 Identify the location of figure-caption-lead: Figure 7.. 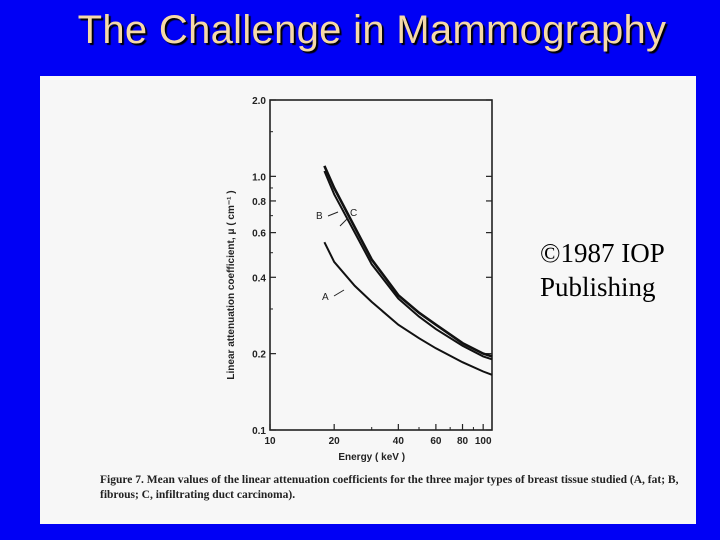
(122, 480).